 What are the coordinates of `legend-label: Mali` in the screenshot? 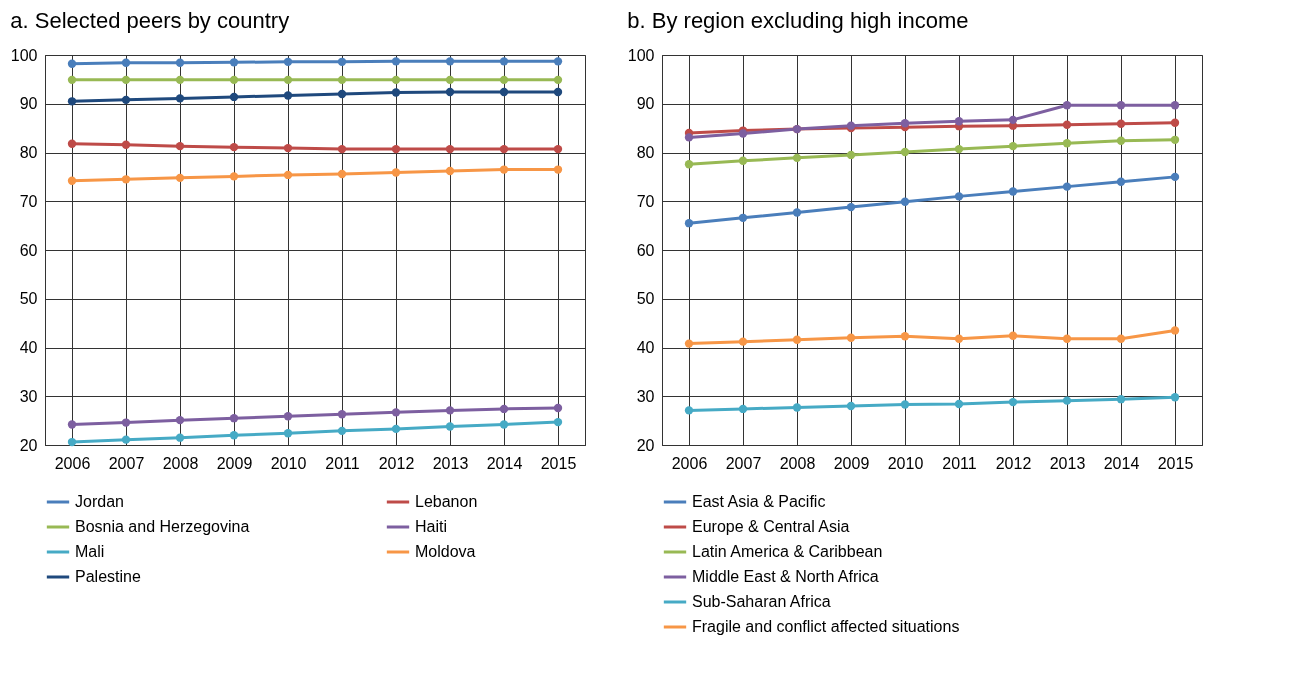 It's located at (90, 551).